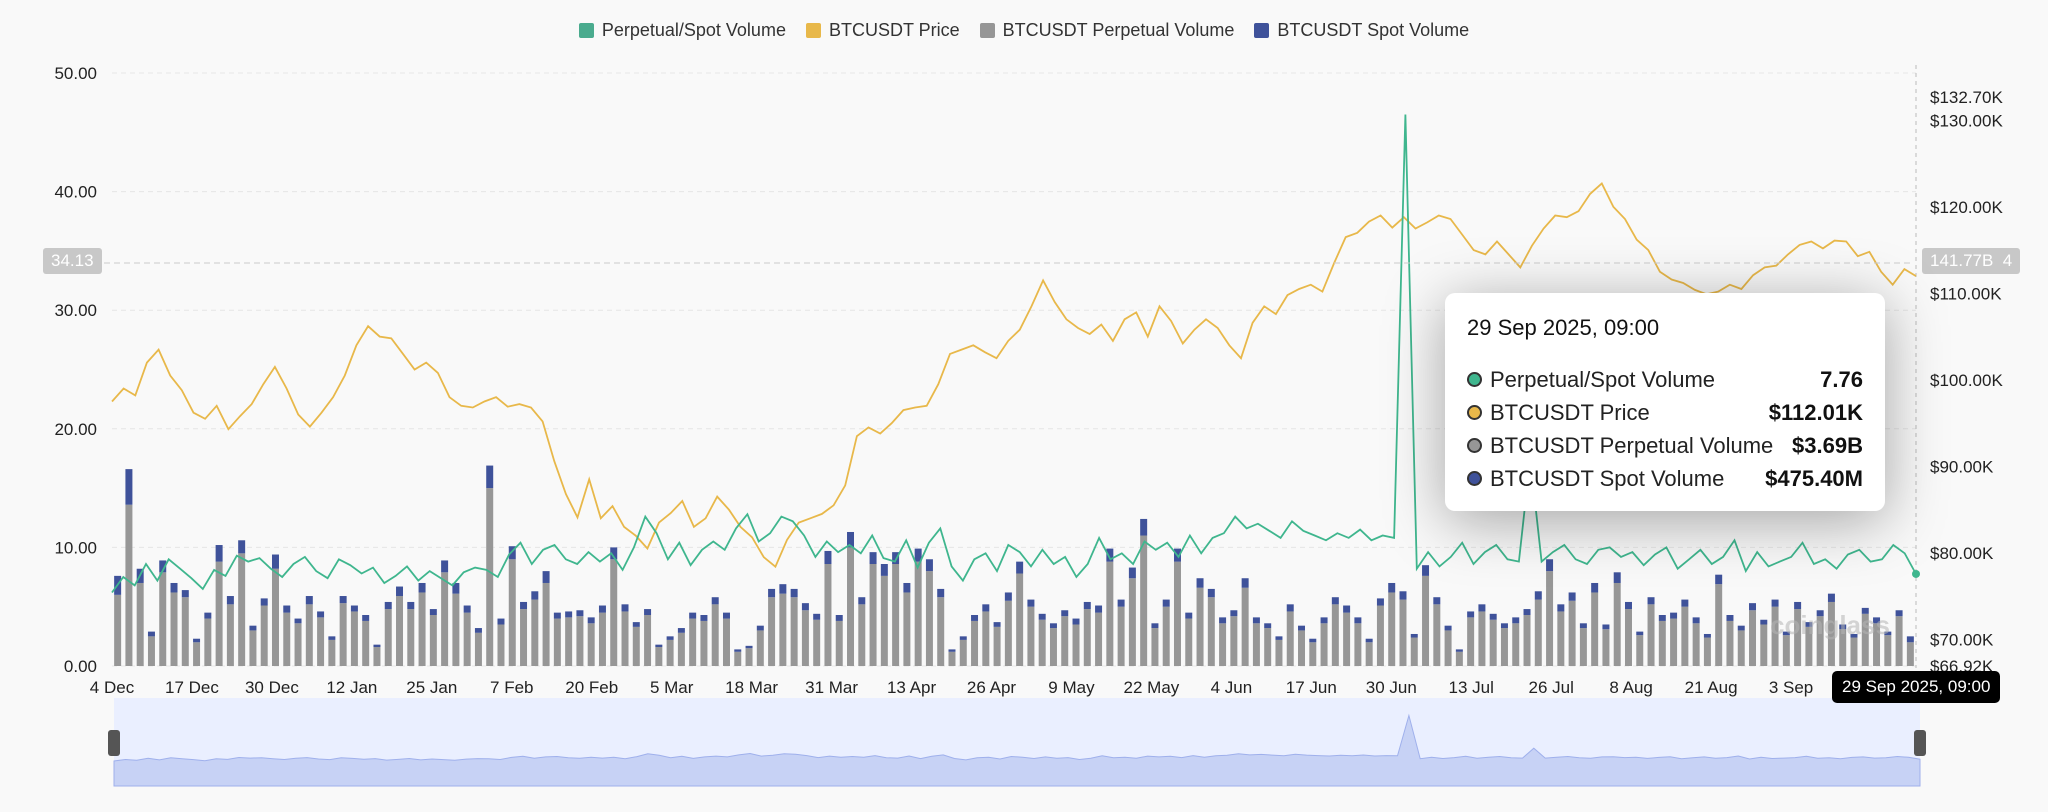  I want to click on tooltip-row-ratio: Perpetual/Spot Volume 7.76, so click(1665, 379).